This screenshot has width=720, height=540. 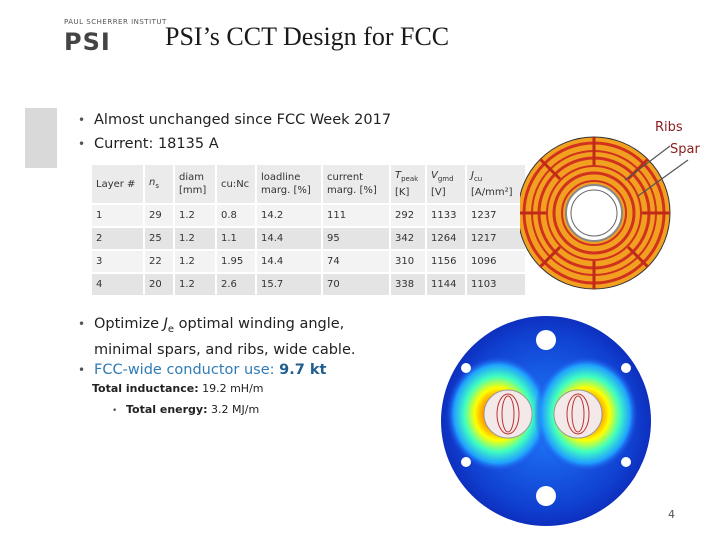 What do you see at coordinates (115, 37) in the screenshot?
I see `psi-logo: PAUL SCHERRER INSTITUT PSI` at bounding box center [115, 37].